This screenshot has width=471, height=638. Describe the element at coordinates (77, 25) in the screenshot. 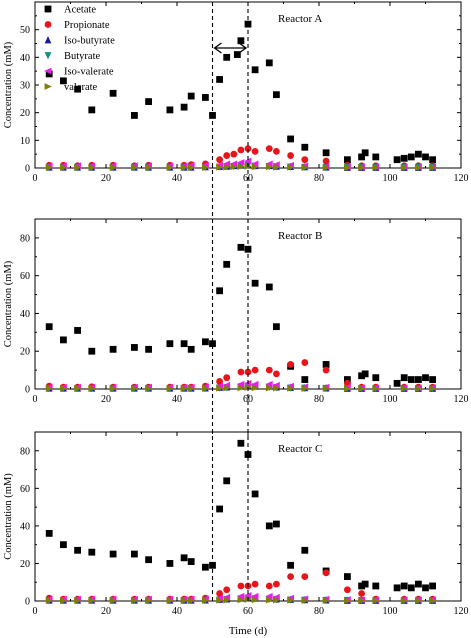

I see `legend-item: Propionate` at that location.